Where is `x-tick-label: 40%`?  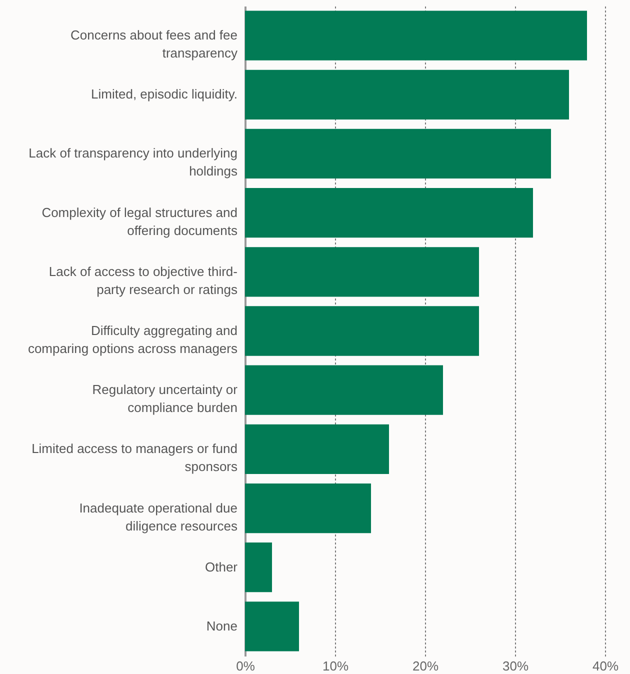
x-tick-label: 40% is located at coordinates (605, 666).